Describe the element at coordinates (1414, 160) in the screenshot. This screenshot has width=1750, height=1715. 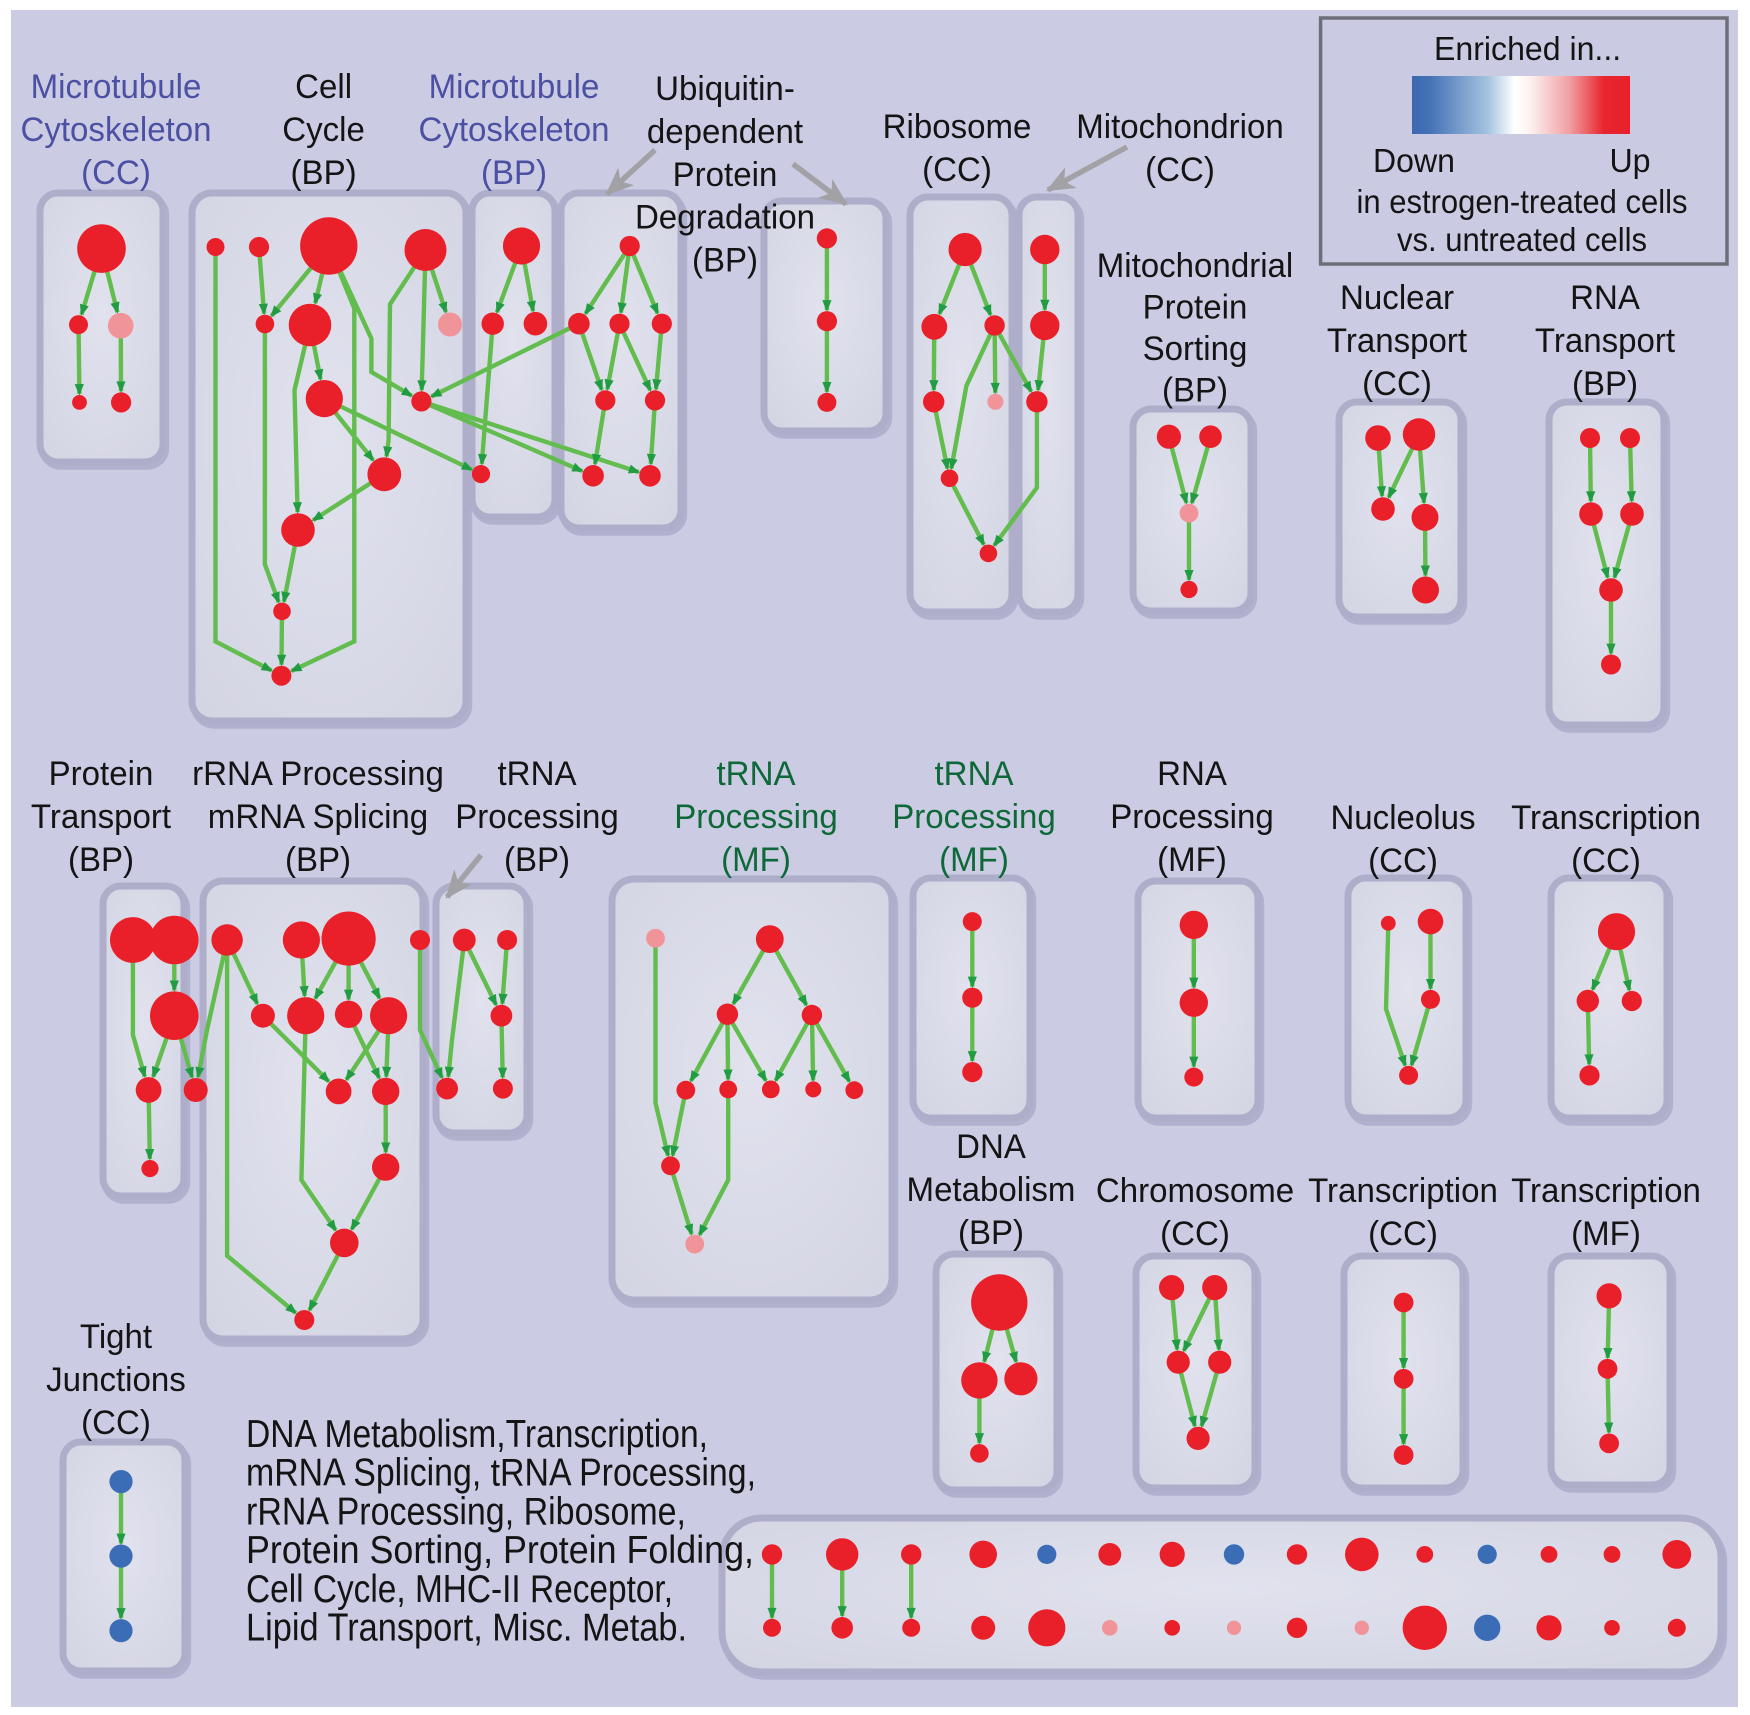
I see `svg-text: Down` at that location.